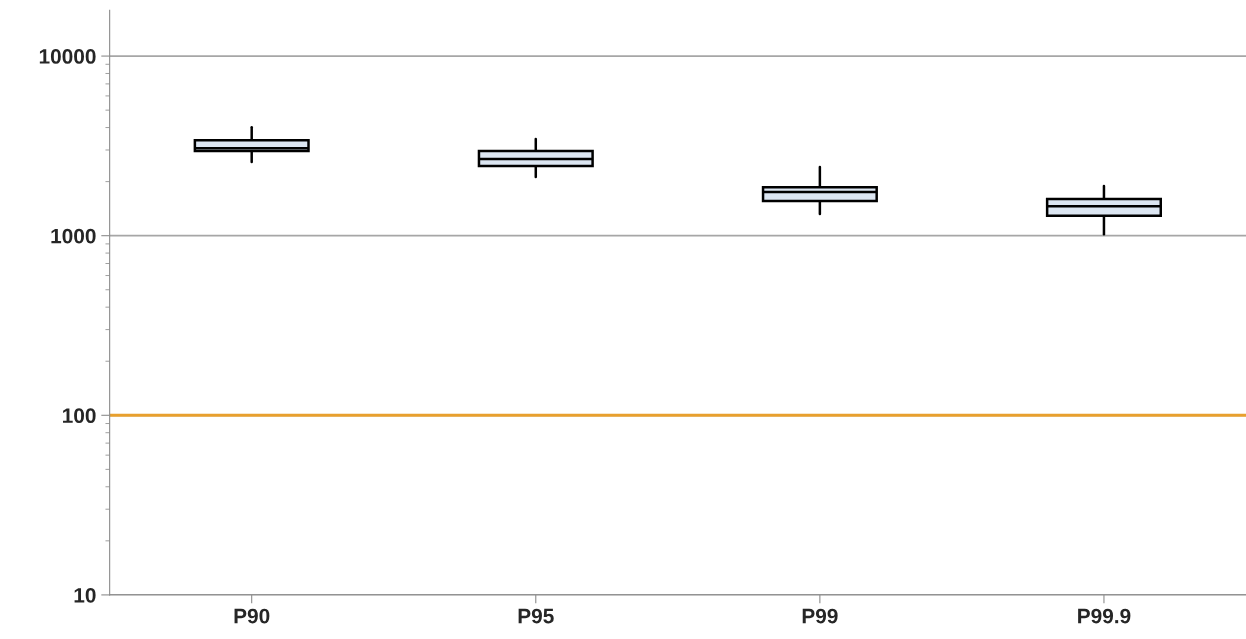 Image resolution: width=1246 pixels, height=639 pixels. I want to click on x-tick-label: P99.9, so click(1104, 616).